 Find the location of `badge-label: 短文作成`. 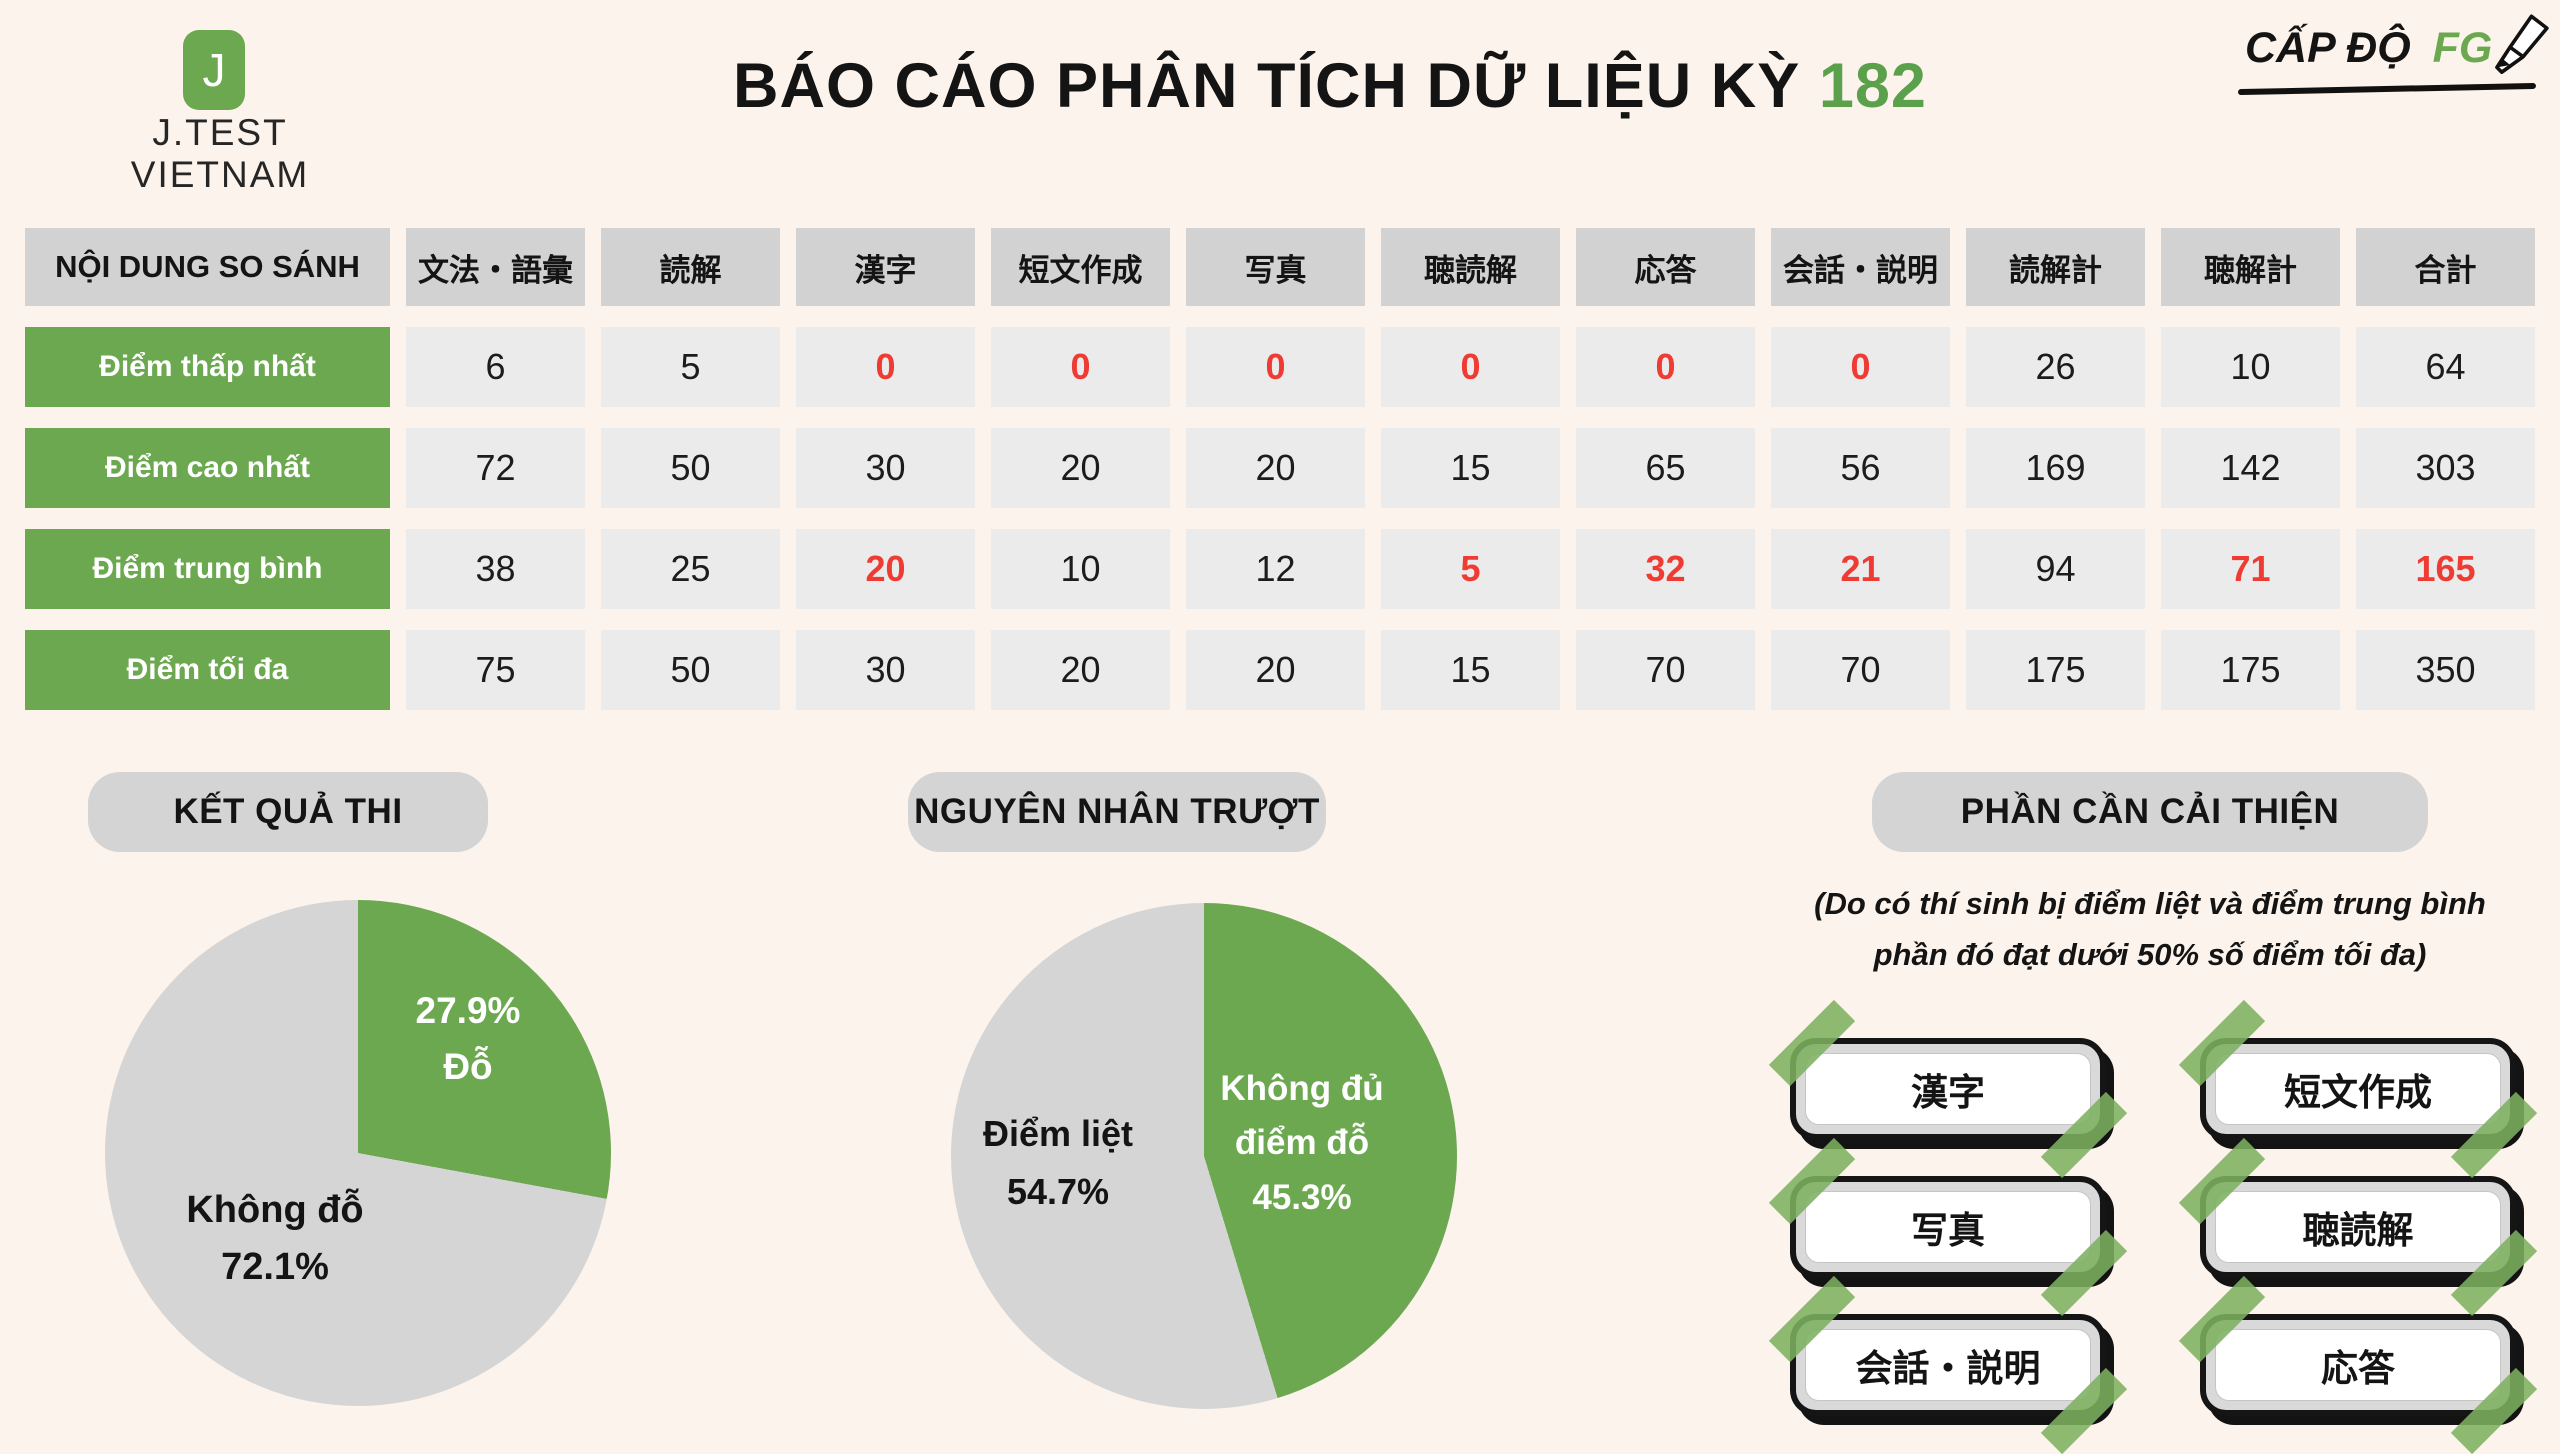

badge-label: 短文作成 is located at coordinates (2358, 1089).